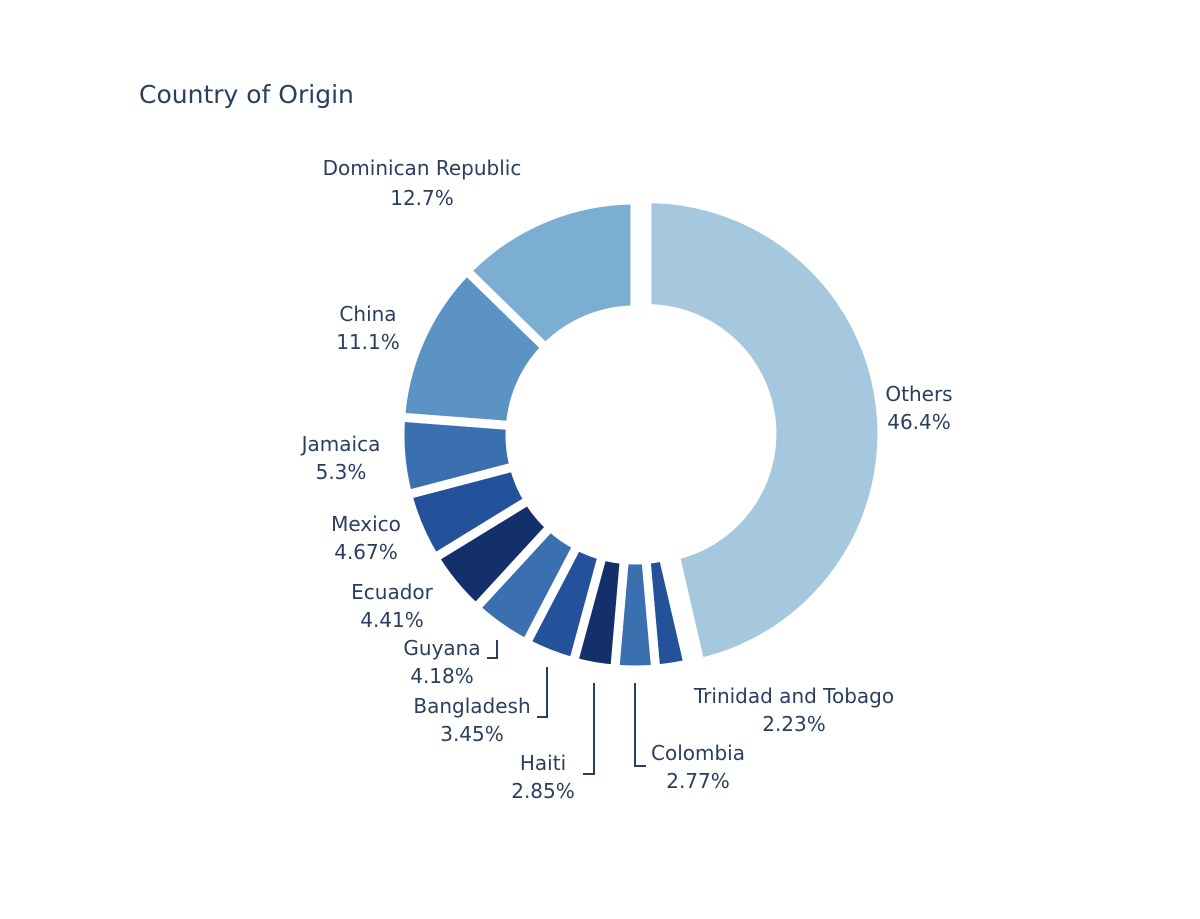 The width and height of the screenshot is (1200, 919). Describe the element at coordinates (422, 168) in the screenshot. I see `slice-label-dominican-republic: Dominican Republic` at that location.